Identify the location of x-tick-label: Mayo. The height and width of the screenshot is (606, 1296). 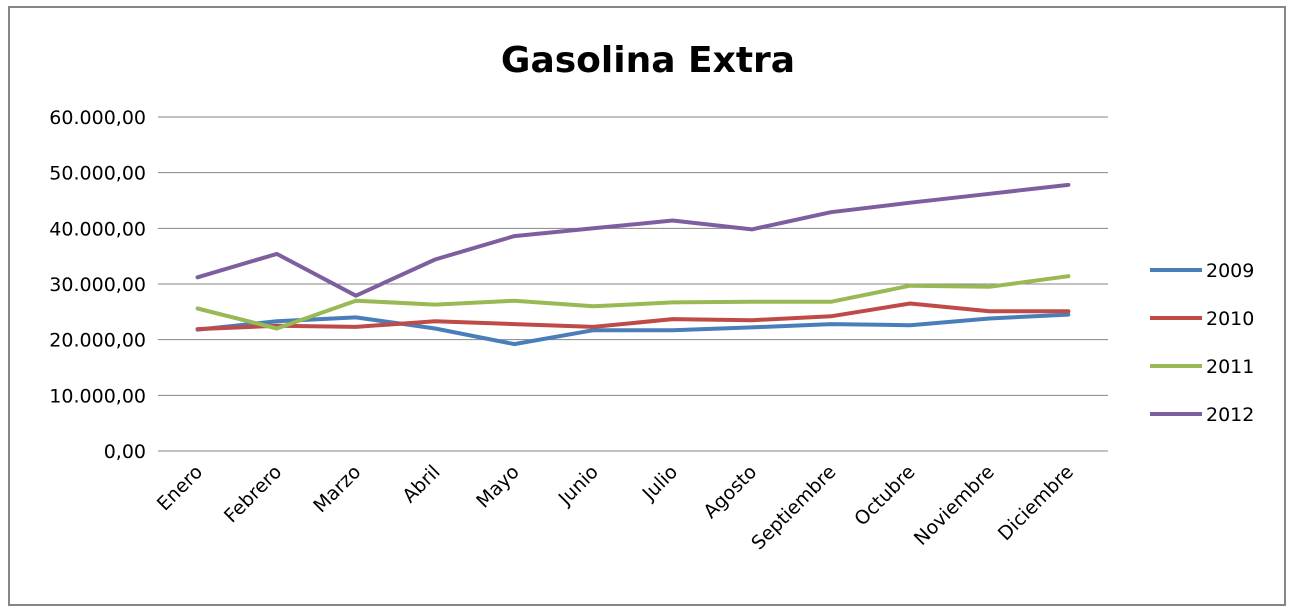
(498, 487).